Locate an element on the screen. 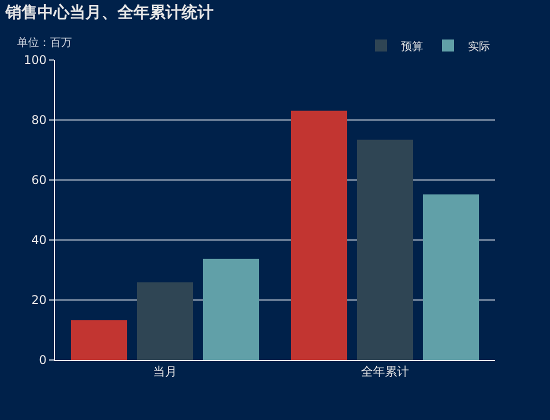 This screenshot has height=420, width=550. chart-subtitle: 单位：百万 is located at coordinates (44, 42).